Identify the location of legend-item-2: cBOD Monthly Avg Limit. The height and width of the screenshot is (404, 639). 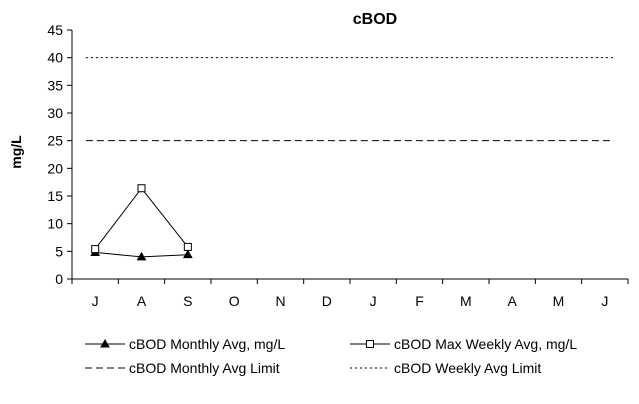
(182, 368).